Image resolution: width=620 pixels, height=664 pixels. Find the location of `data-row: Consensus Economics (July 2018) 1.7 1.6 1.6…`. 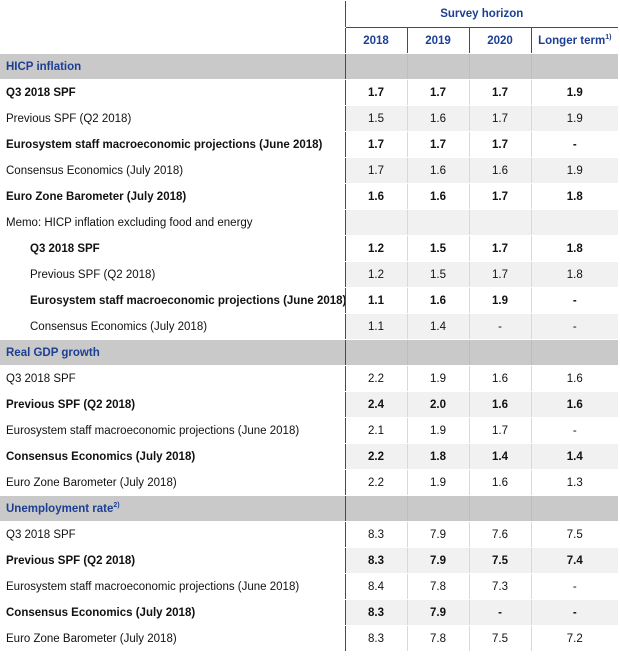

data-row: Consensus Economics (July 2018) 1.7 1.6 1.6… is located at coordinates (309, 170).